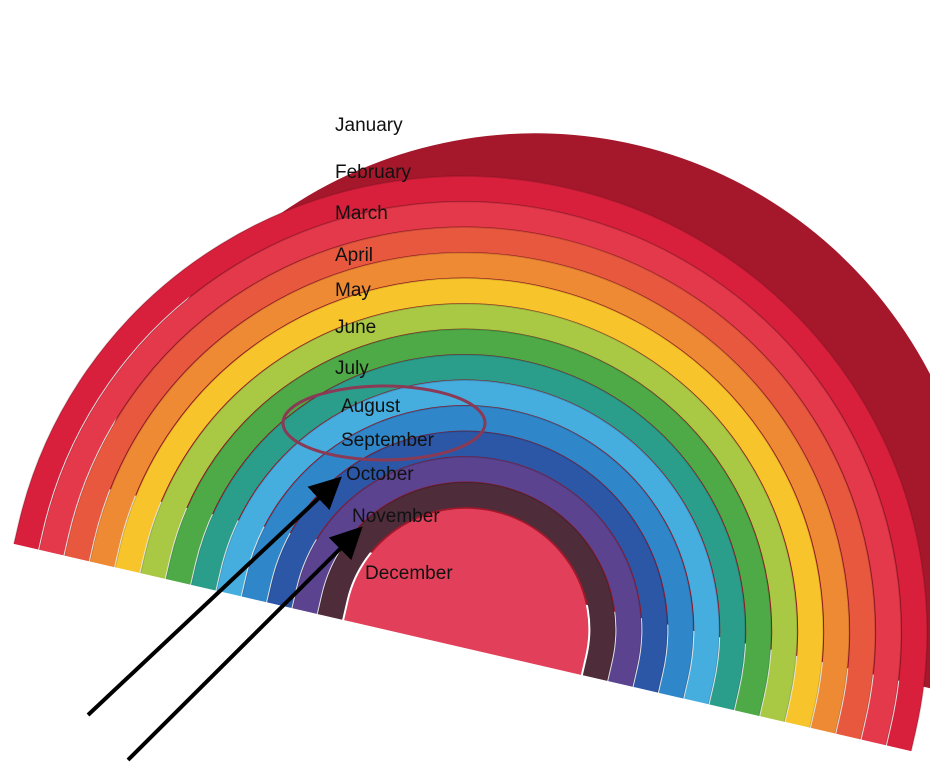 This screenshot has width=930, height=766. I want to click on month-label: April, so click(354, 255).